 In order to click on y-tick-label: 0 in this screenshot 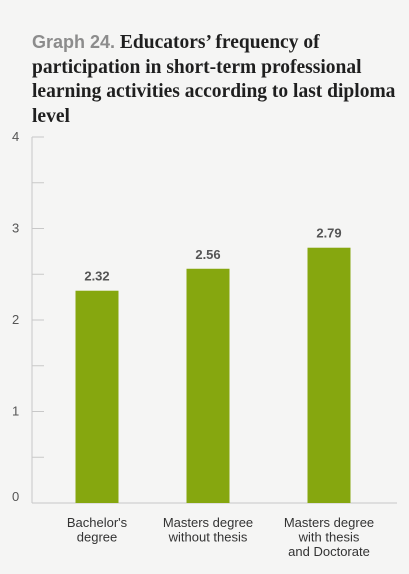, I will do `click(15, 496)`.